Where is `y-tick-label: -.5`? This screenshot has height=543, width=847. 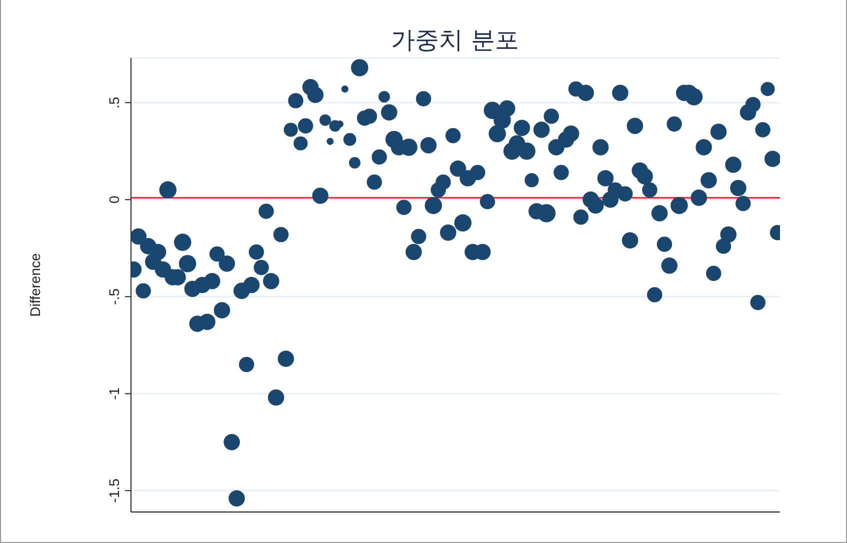 y-tick-label: -.5 is located at coordinates (114, 296).